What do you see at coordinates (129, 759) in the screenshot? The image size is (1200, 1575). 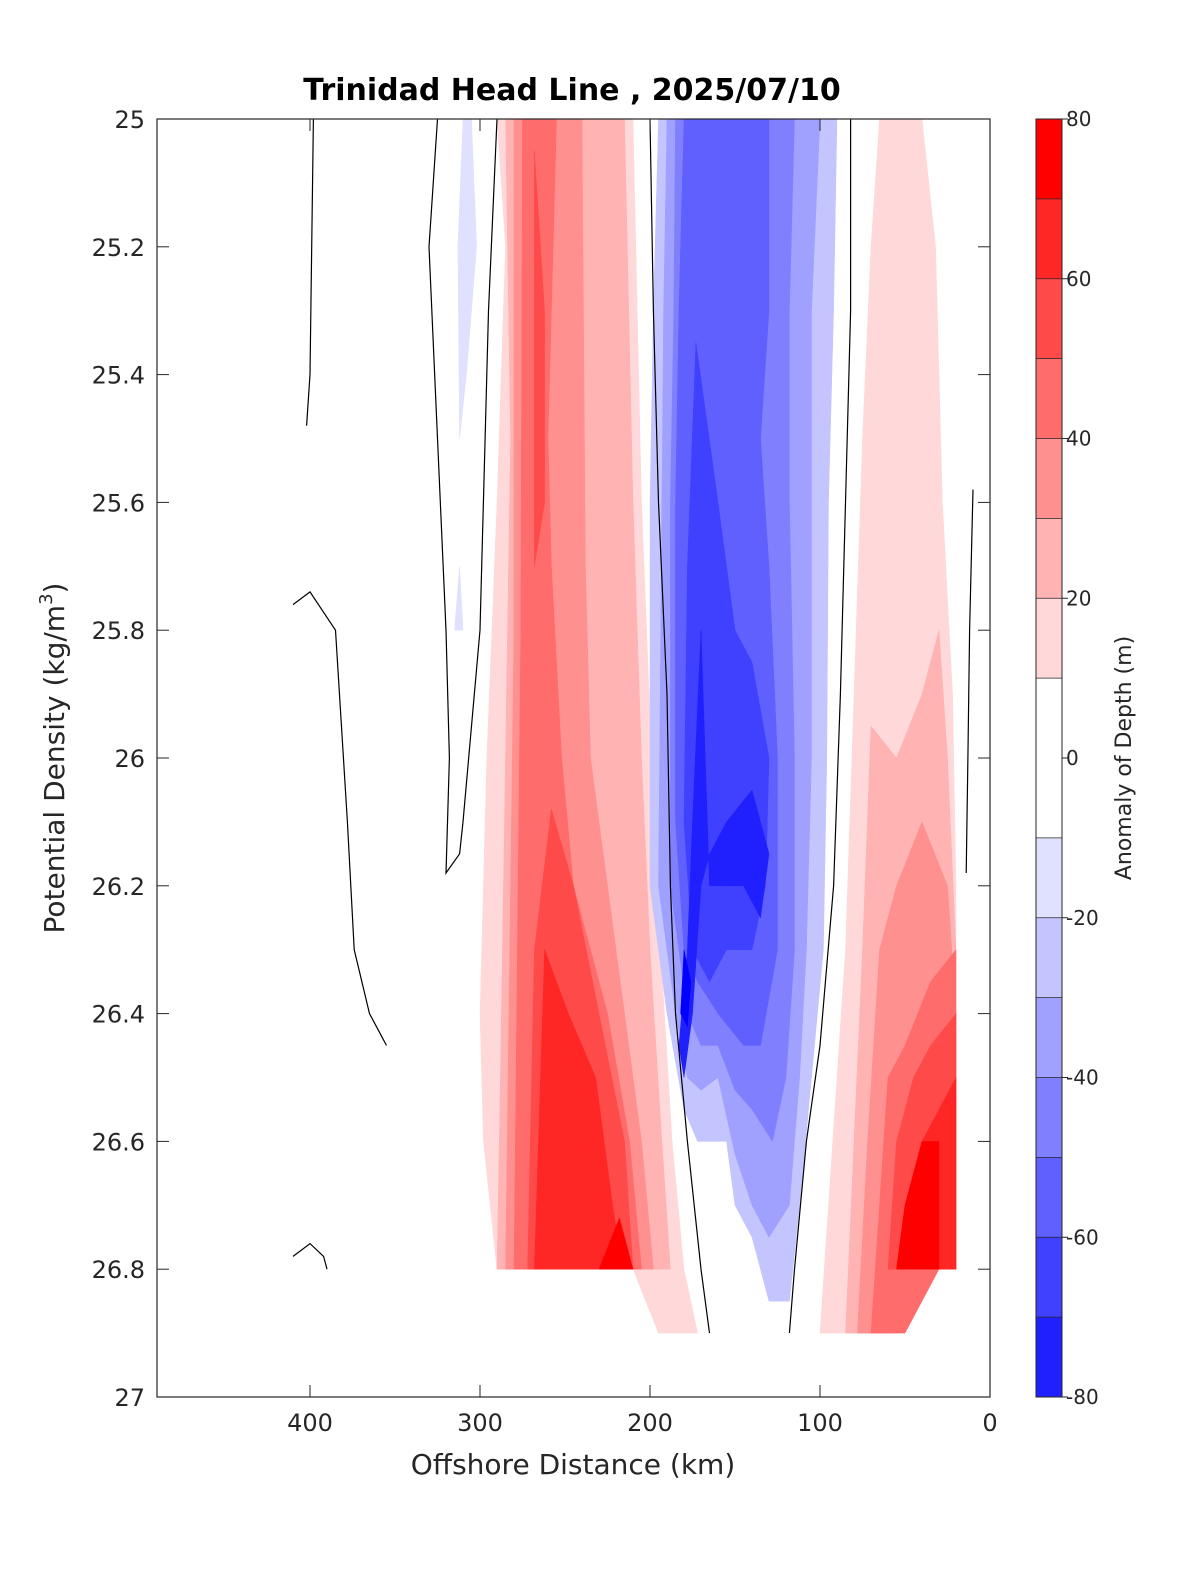 I see `y-tick-label: 26` at bounding box center [129, 759].